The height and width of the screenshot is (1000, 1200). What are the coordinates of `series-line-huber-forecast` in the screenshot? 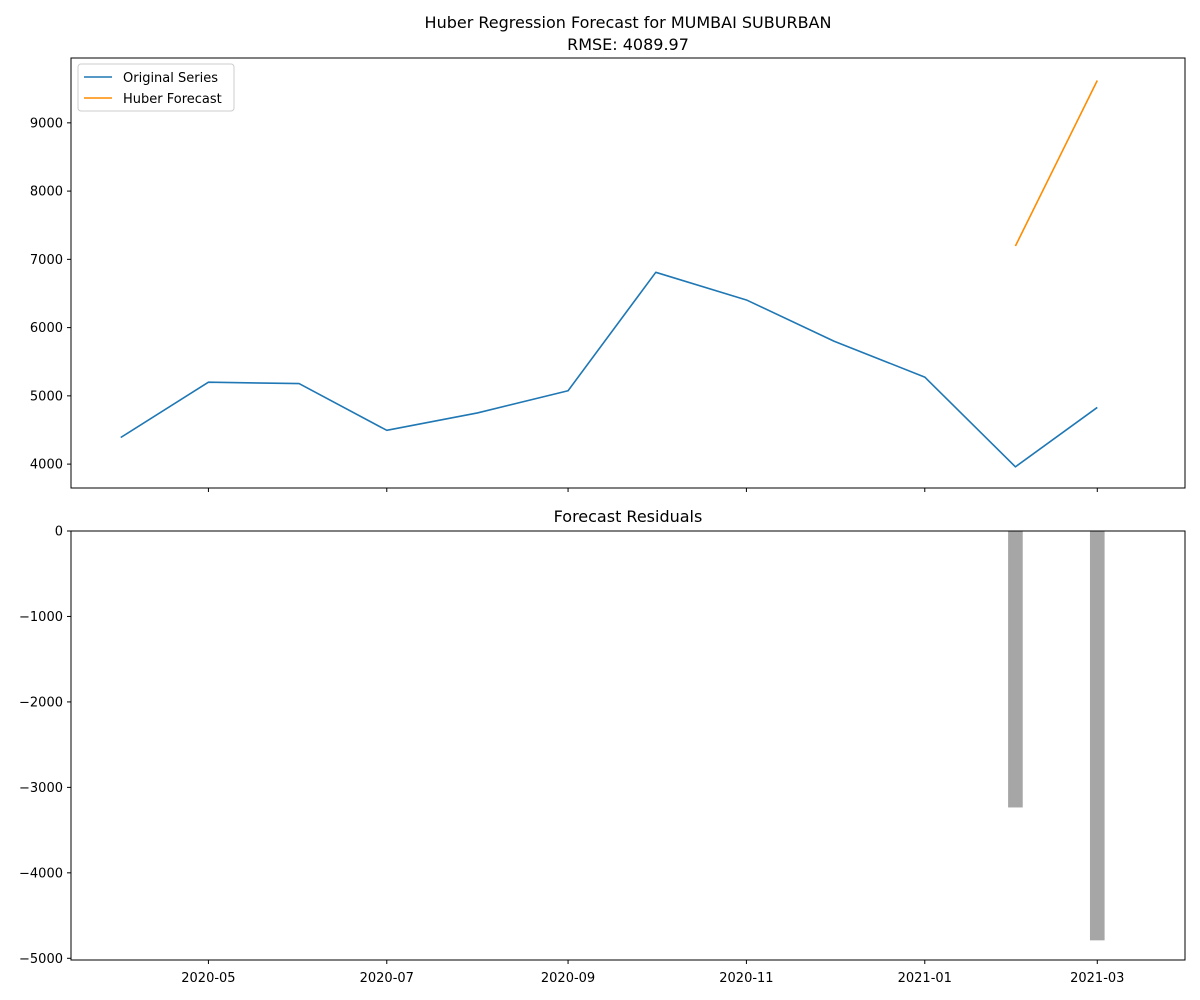 It's located at (1056, 163).